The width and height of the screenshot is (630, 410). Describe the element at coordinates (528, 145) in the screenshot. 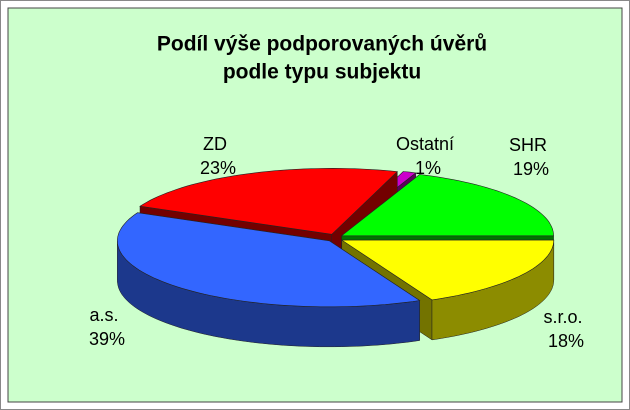

I see `slice-label: SHR` at that location.